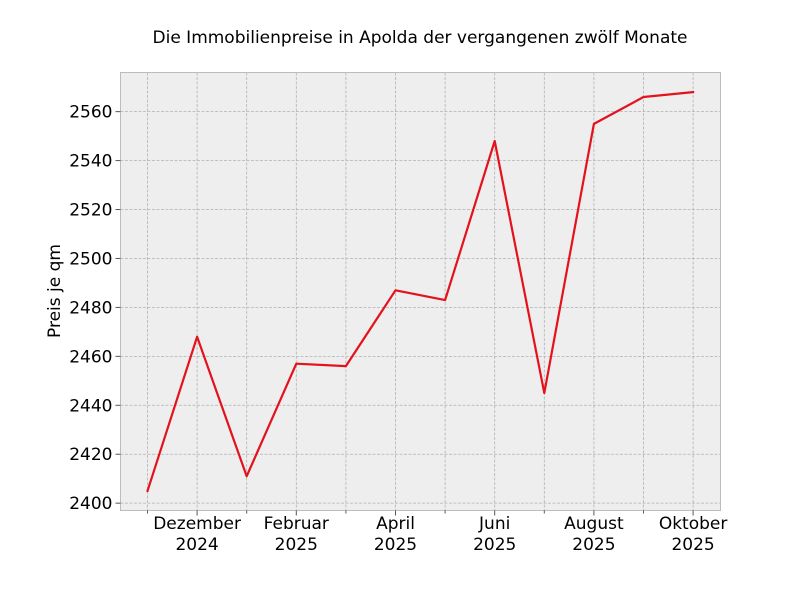  Describe the element at coordinates (693, 524) in the screenshot. I see `x-tick-label-month: Oktober` at that location.